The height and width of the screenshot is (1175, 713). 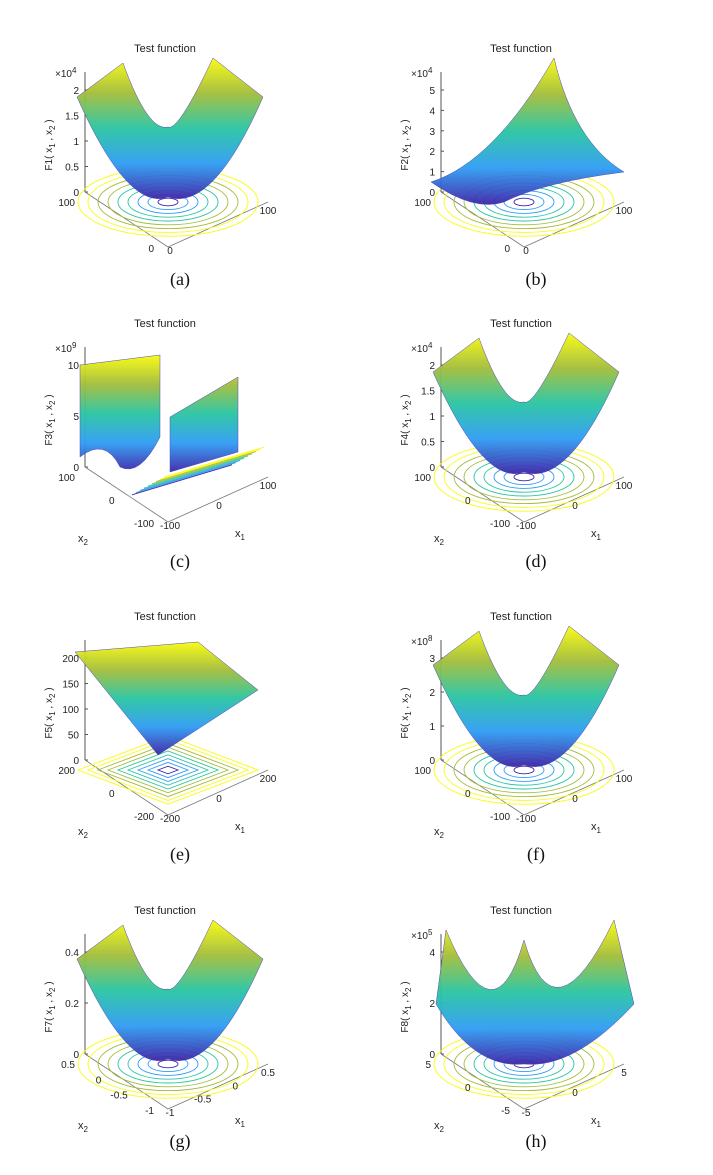 What do you see at coordinates (505, 1111) in the screenshot?
I see `y-tick-label: -5` at bounding box center [505, 1111].